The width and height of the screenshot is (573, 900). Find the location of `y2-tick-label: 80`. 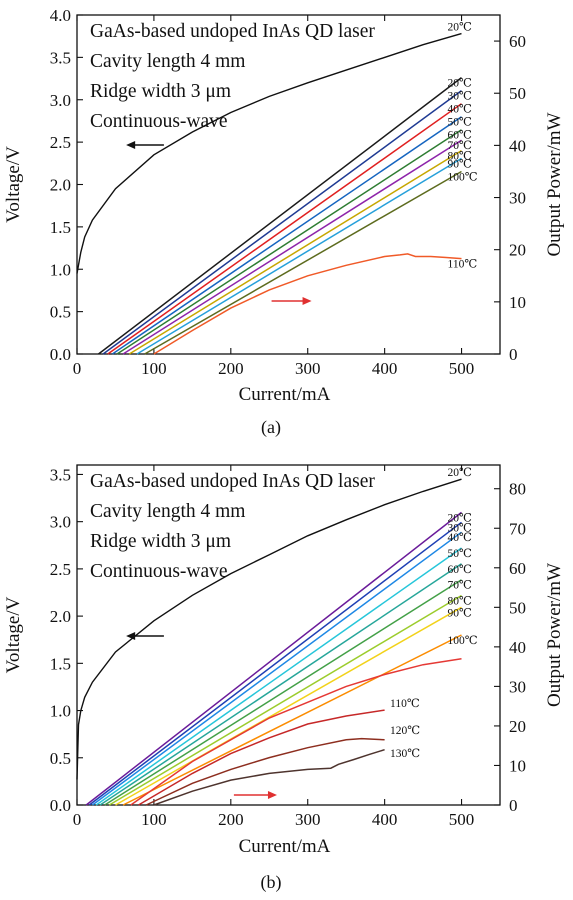

y2-tick-label: 80 is located at coordinates (517, 489).